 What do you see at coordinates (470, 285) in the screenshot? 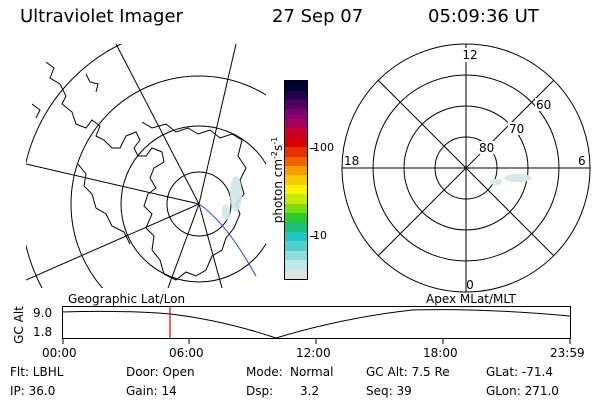
I see `mlt-label-0: 0` at bounding box center [470, 285].